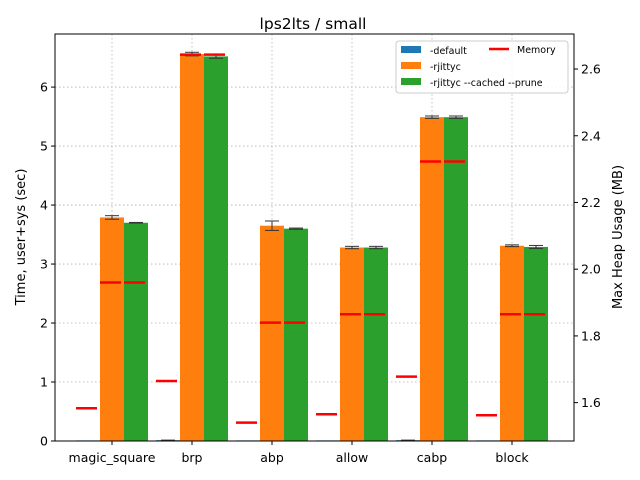 The height and width of the screenshot is (480, 640). Describe the element at coordinates (352, 457) in the screenshot. I see `x-tick-label-3: allow` at that location.